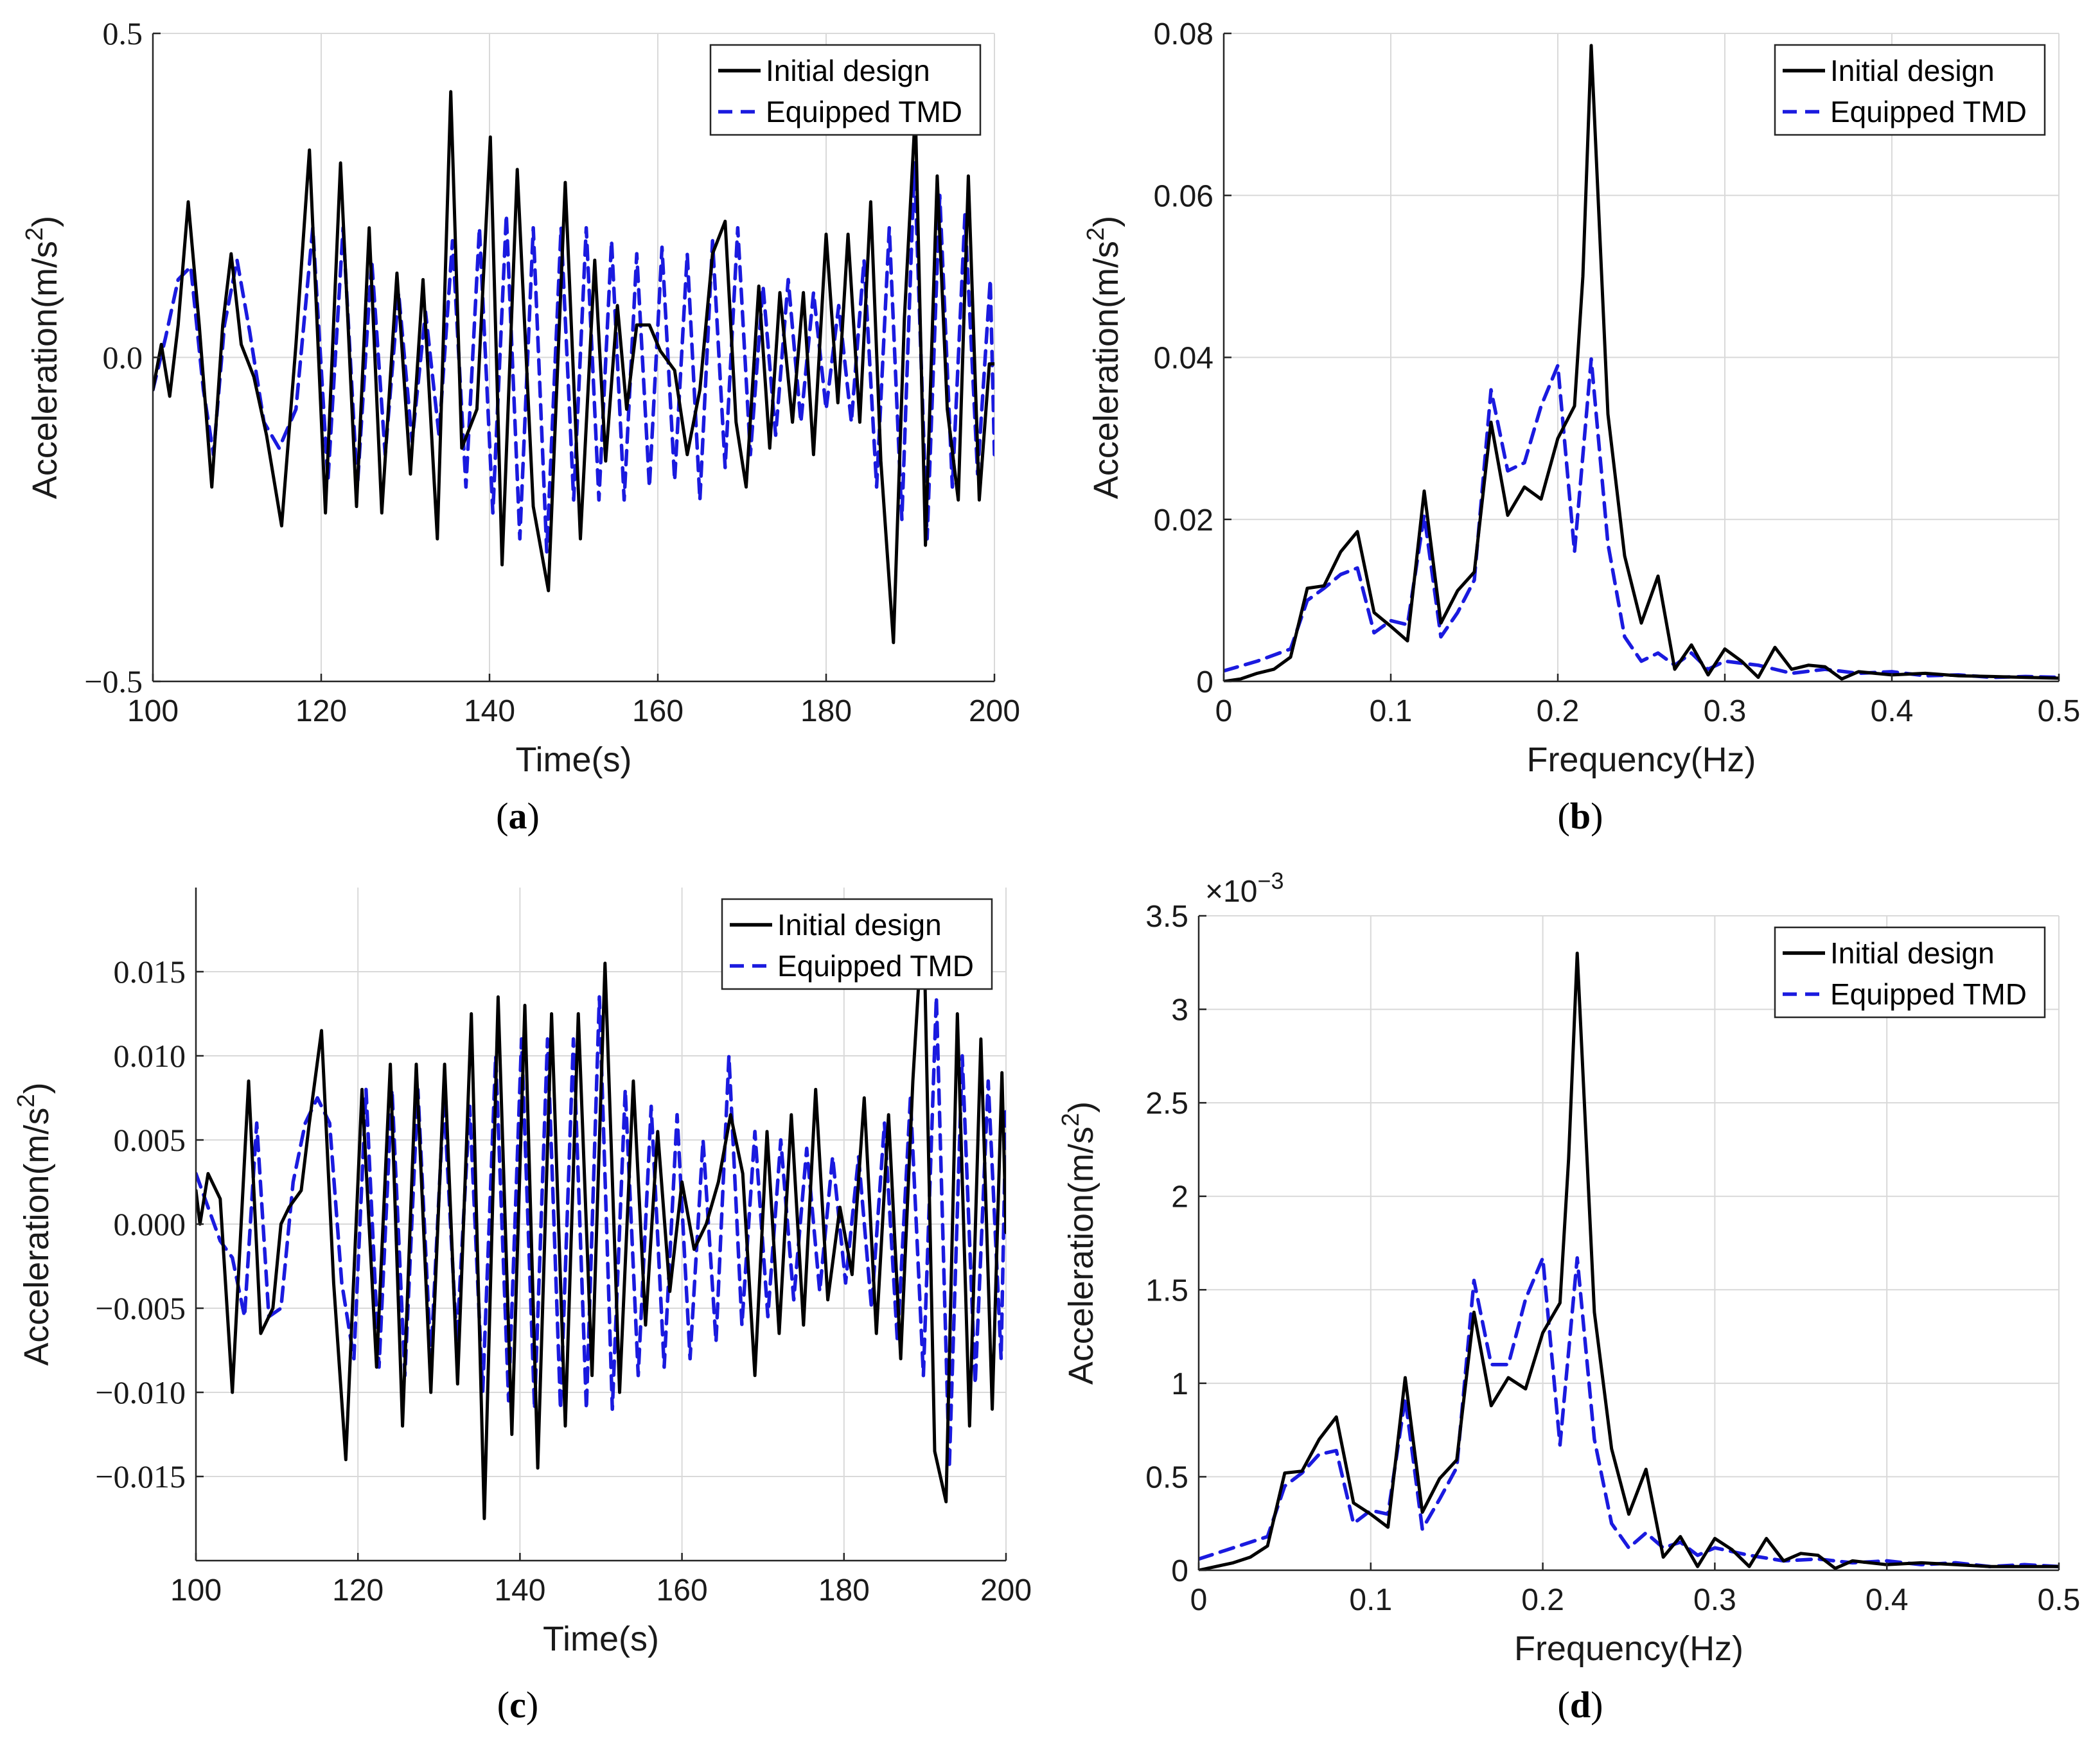 The height and width of the screenshot is (1752, 2100). I want to click on y-tick-label: 0.0, so click(123, 358).